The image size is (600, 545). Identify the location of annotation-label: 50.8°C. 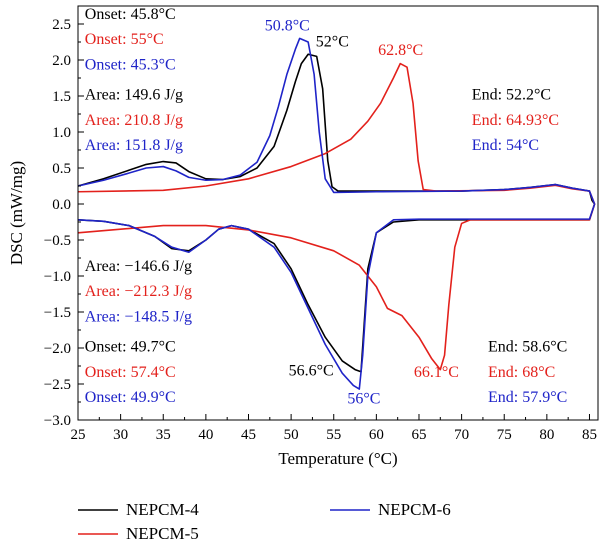
(287, 26).